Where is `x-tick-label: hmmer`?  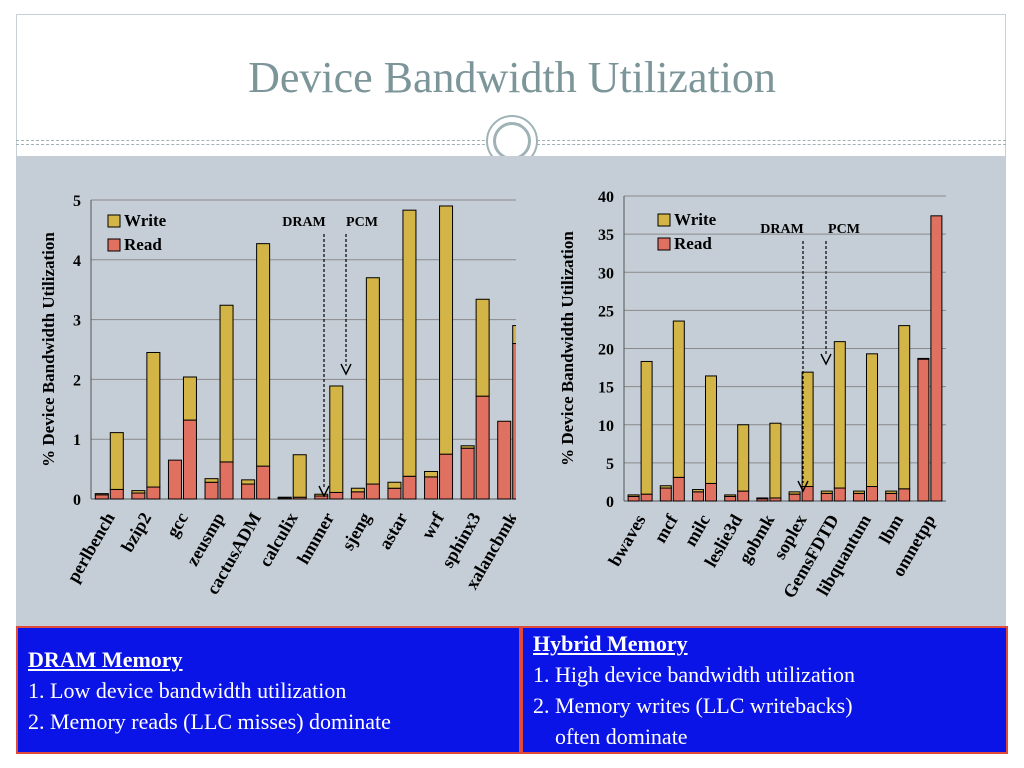
x-tick-label: hmmer is located at coordinates (315, 538).